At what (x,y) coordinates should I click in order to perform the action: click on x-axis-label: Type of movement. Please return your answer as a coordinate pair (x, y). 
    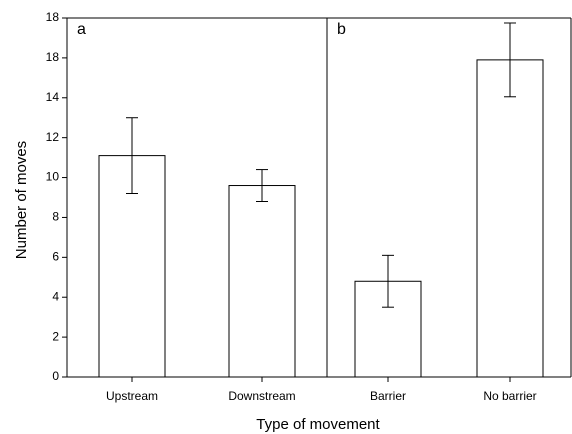
    Looking at the image, I should click on (318, 424).